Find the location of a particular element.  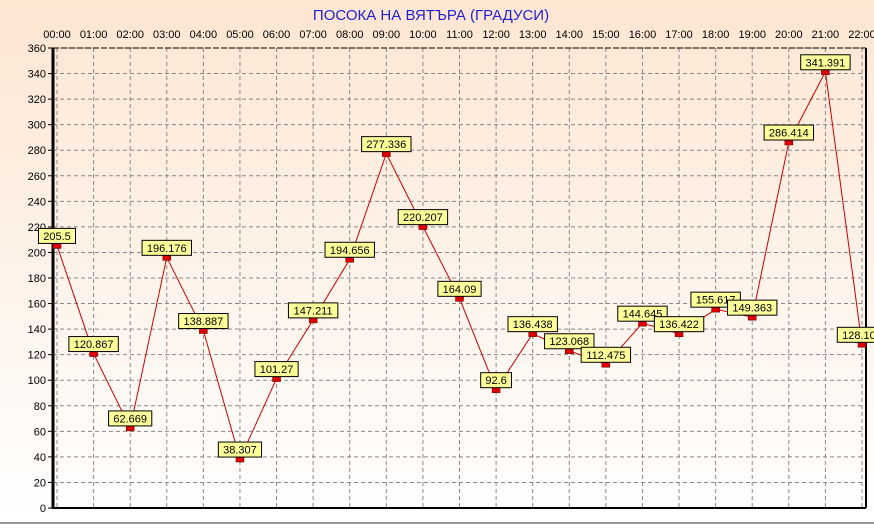

data-label-text: 155.617 is located at coordinates (716, 301).